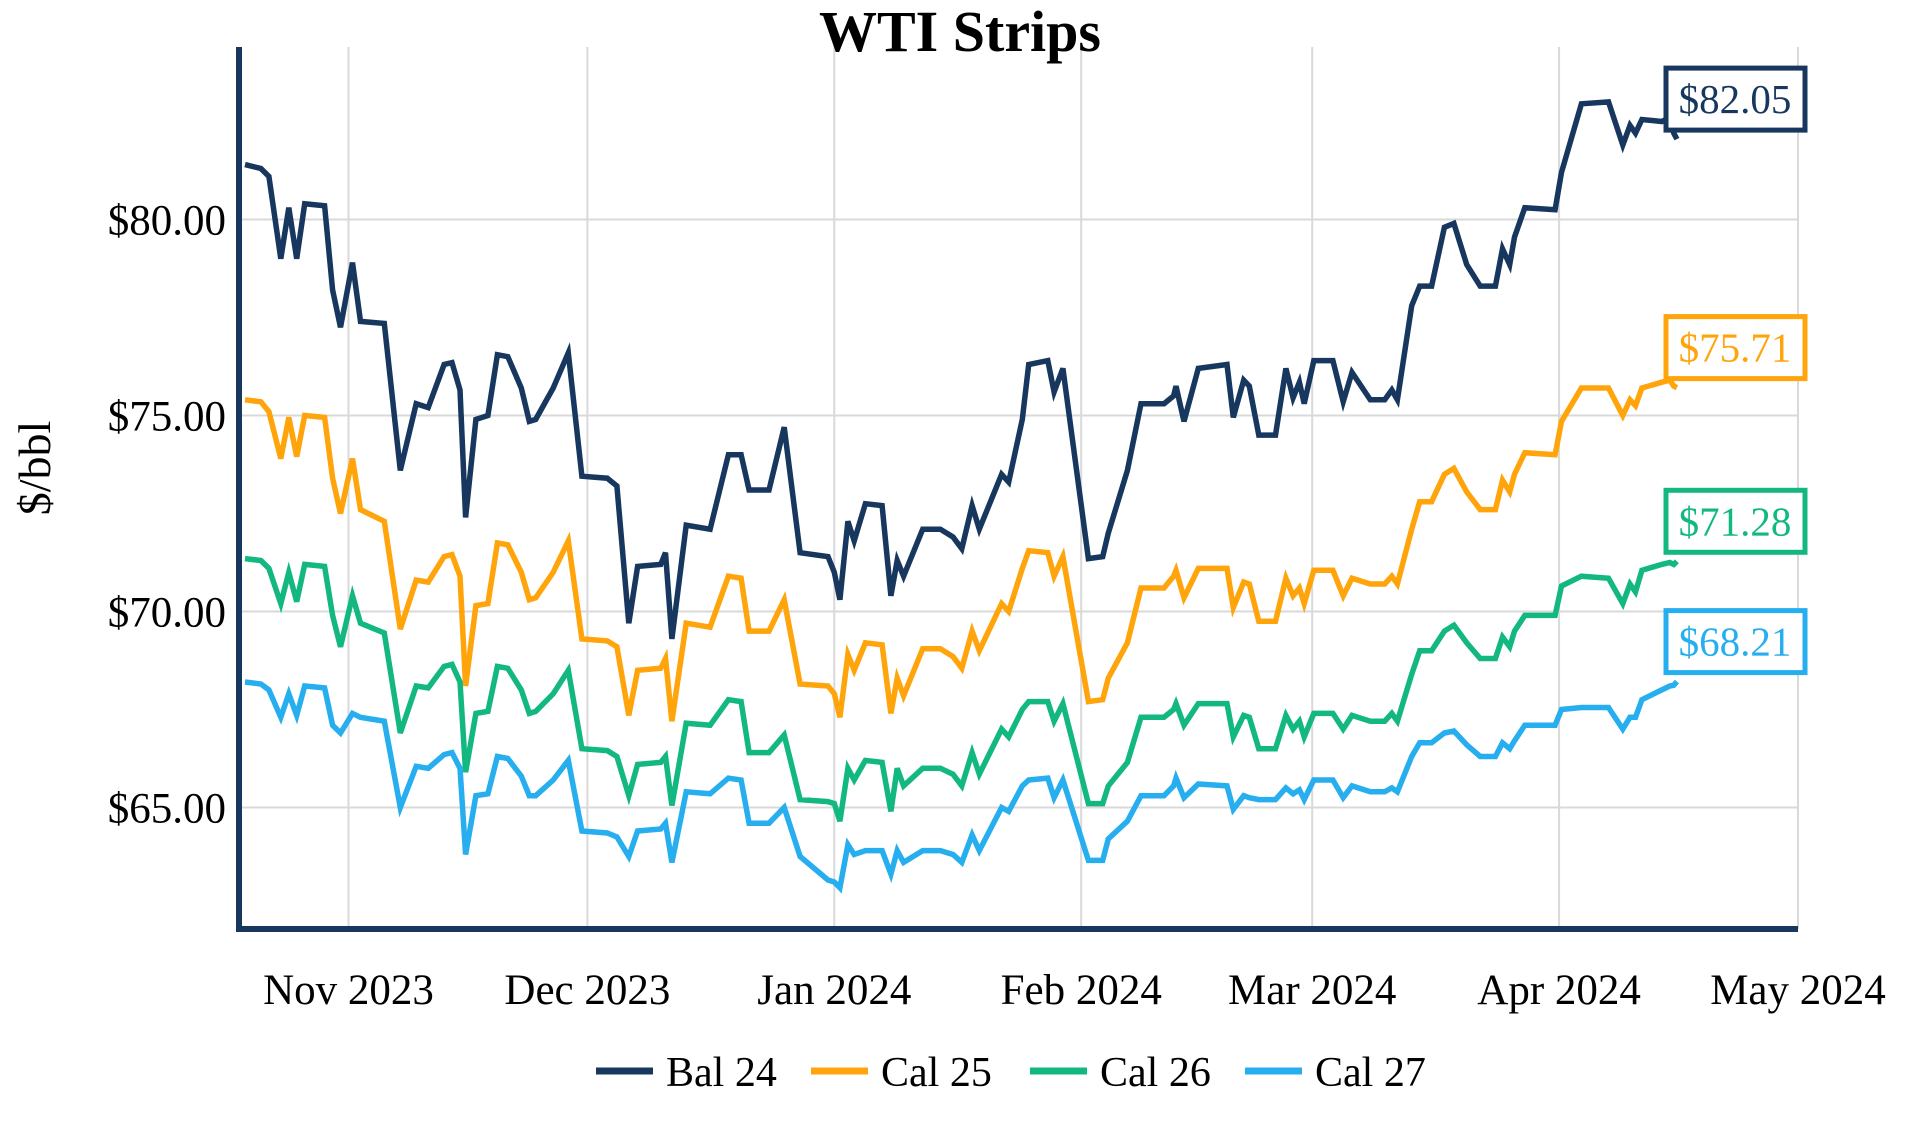  What do you see at coordinates (348, 990) in the screenshot?
I see `x-tick-label-nov-2023: Nov 2023` at bounding box center [348, 990].